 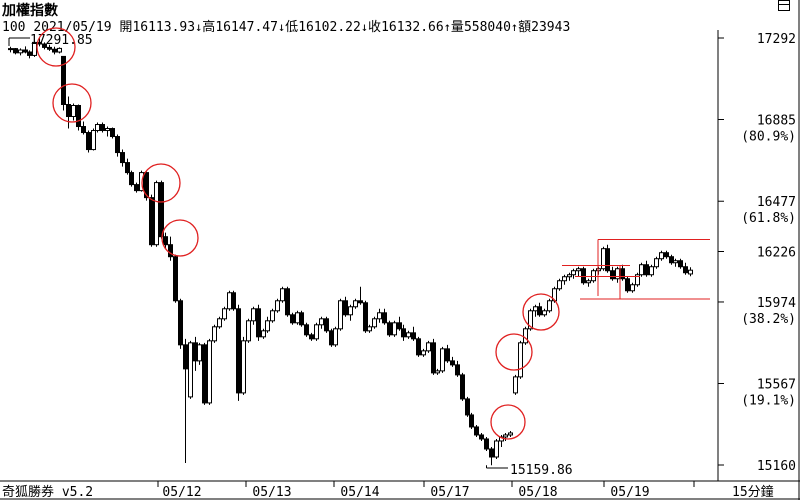 What do you see at coordinates (776, 303) in the screenshot?
I see `y-tick-label: 15974` at bounding box center [776, 303].